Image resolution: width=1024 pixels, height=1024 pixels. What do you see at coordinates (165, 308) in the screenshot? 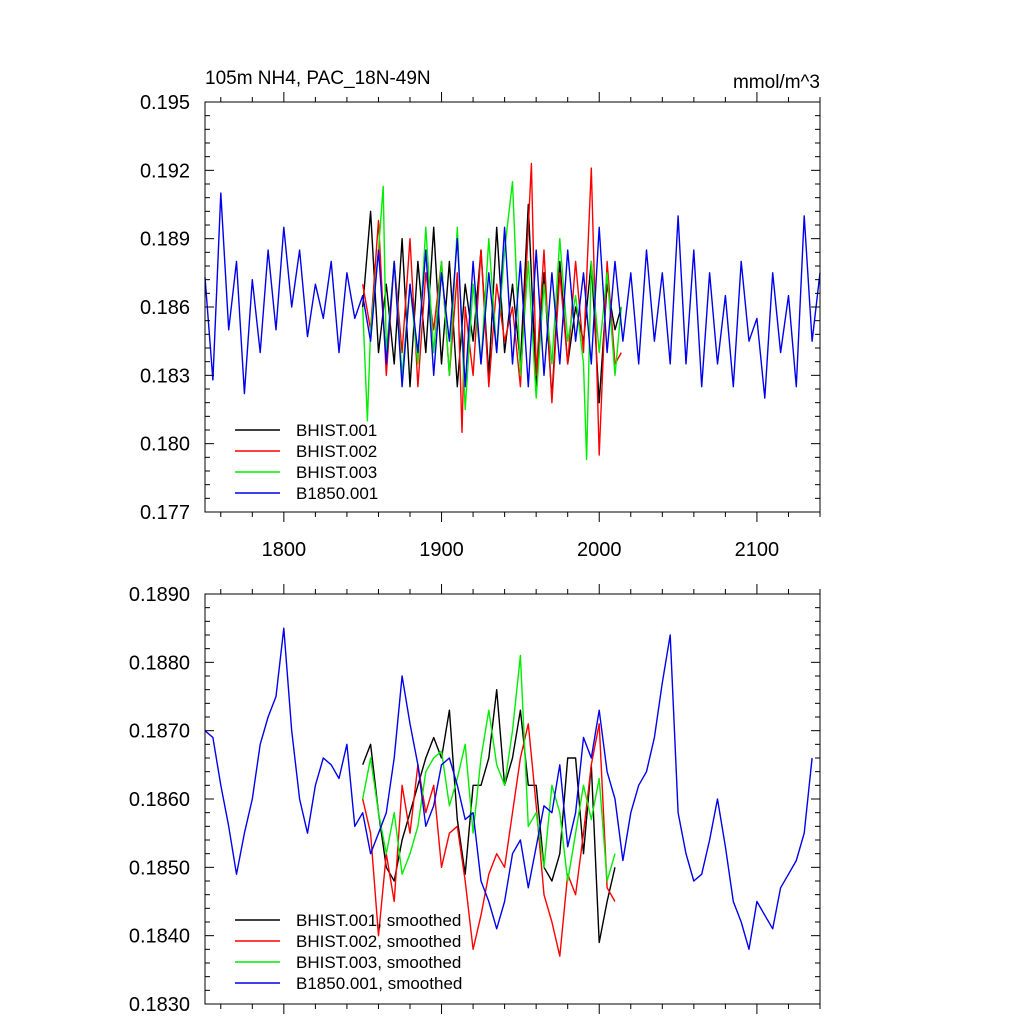
I see `y-tick-label: 0.186` at bounding box center [165, 308].